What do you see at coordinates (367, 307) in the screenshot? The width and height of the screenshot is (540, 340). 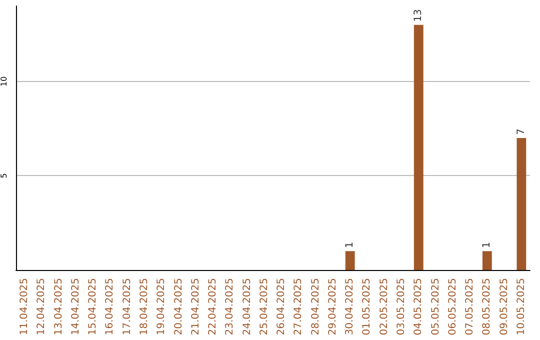 I see `x-tick-label: 01.05.2025` at bounding box center [367, 307].